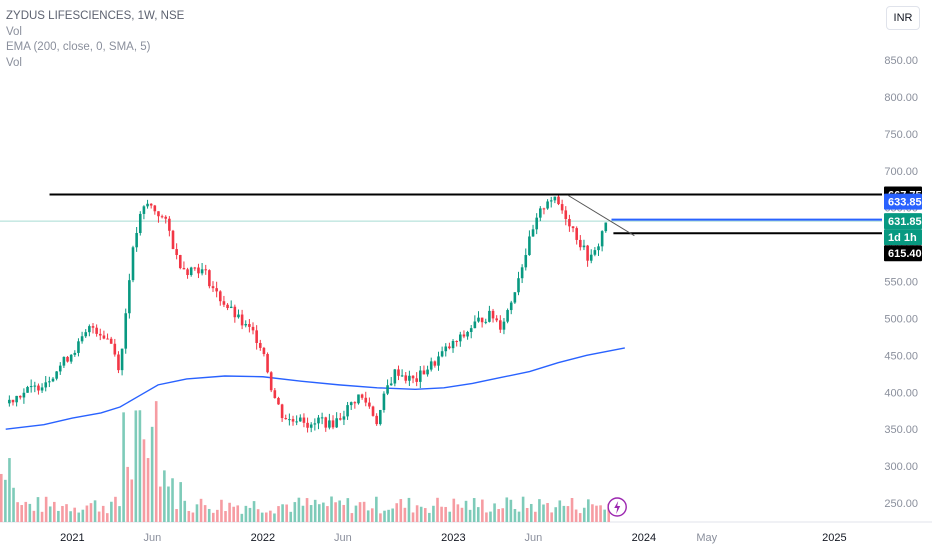 This screenshot has width=932, height=550. What do you see at coordinates (315, 388) in the screenshot?
I see `ema-line` at bounding box center [315, 388].